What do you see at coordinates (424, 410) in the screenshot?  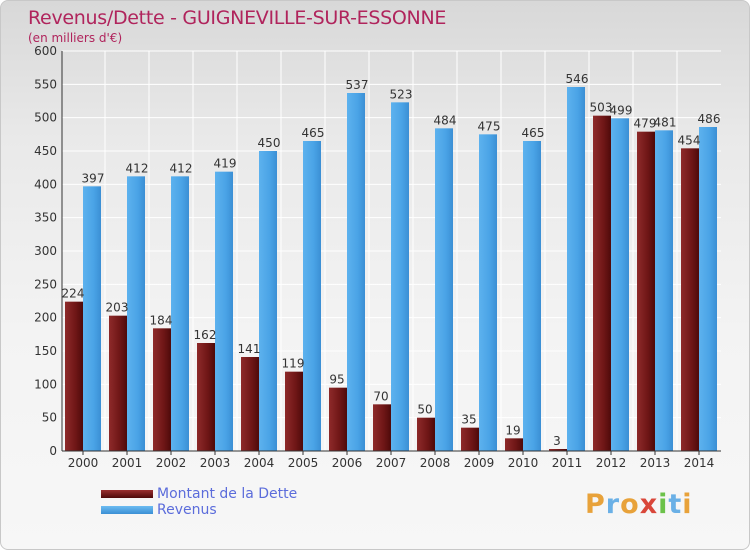 I see `data-label-dette: 50` at bounding box center [424, 410].